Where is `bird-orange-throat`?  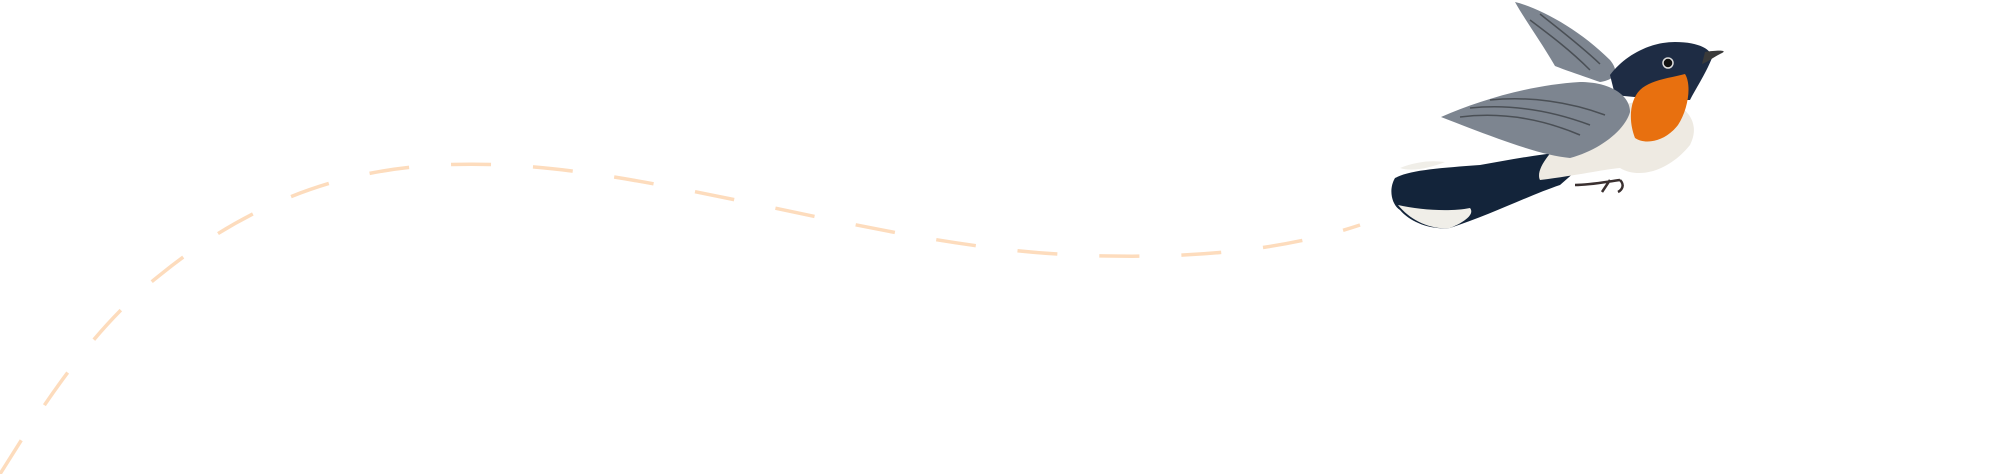
bird-orange-throat is located at coordinates (1659, 108).